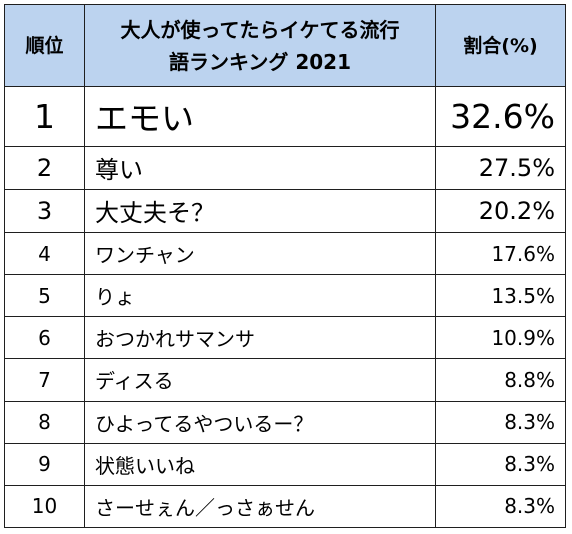 The height and width of the screenshot is (534, 572). What do you see at coordinates (260, 210) in the screenshot?
I see `word-cell: 大丈夫そ？` at bounding box center [260, 210].